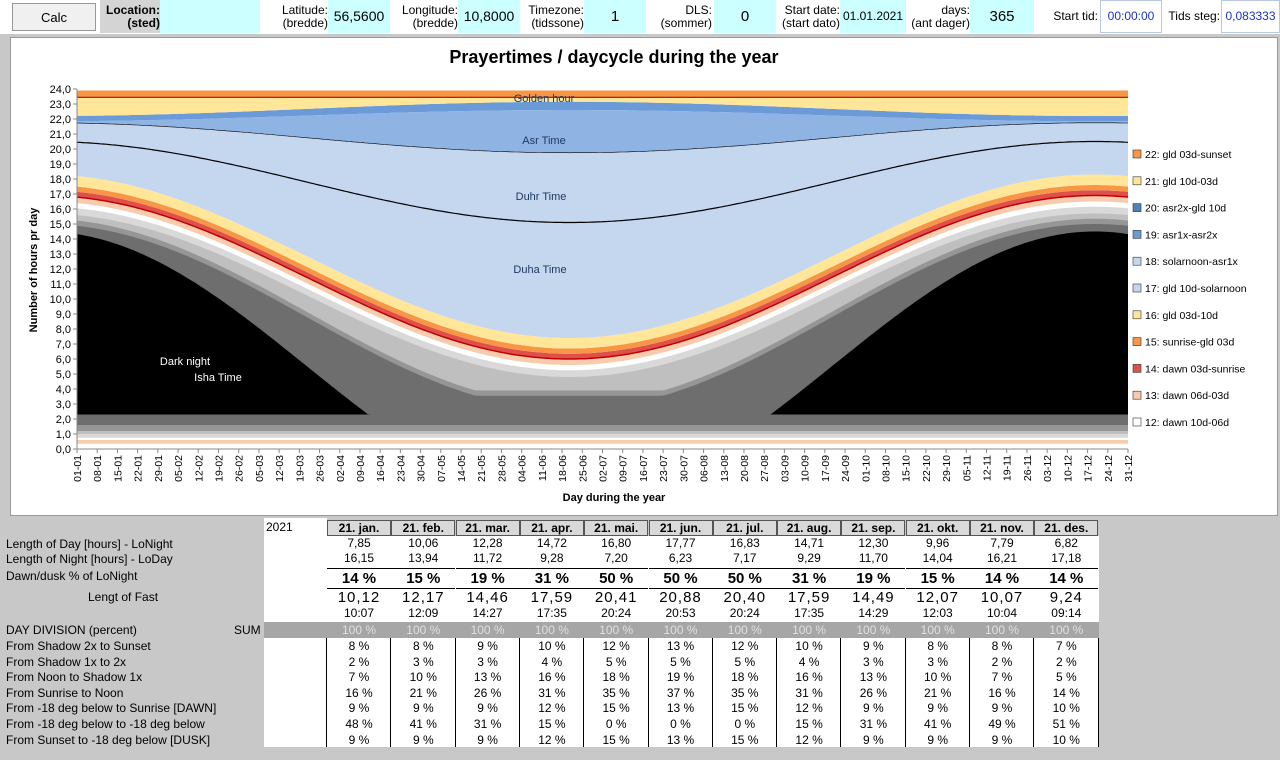  What do you see at coordinates (616, 724) in the screenshot?
I see `division-cell: 0 %` at bounding box center [616, 724].